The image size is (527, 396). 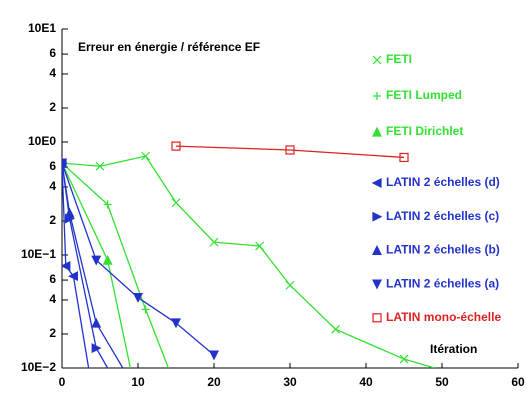 I want to click on x-tick-label: 40, so click(x=366, y=382).